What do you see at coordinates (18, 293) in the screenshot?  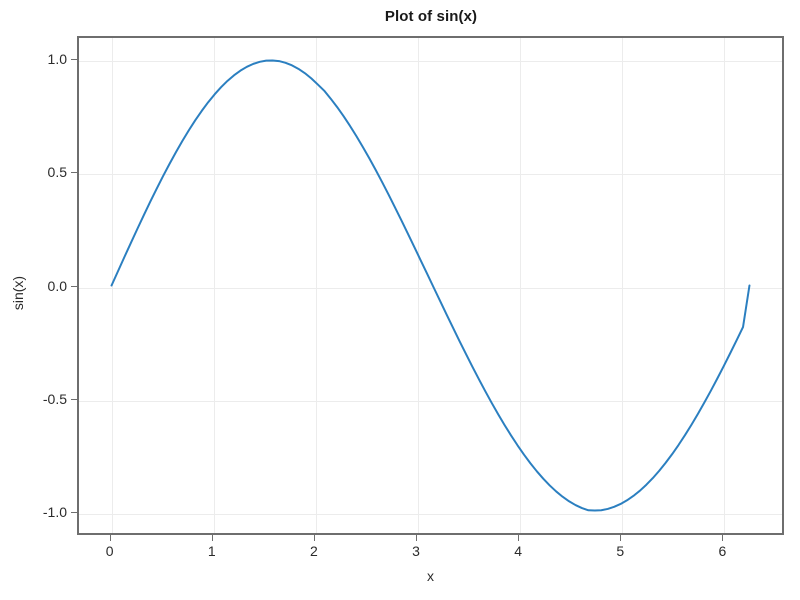 I see `y-axis-label: sin(x)` at bounding box center [18, 293].